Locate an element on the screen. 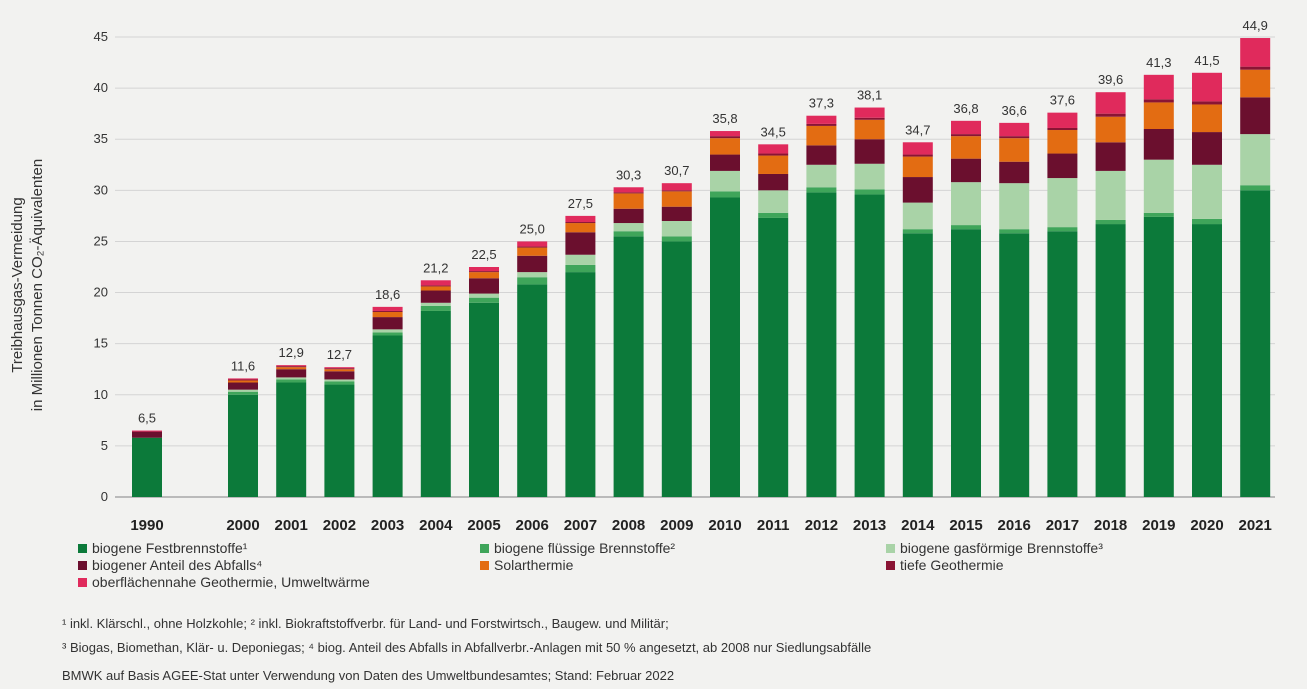 The height and width of the screenshot is (689, 1307). legend-label: Solarthermie is located at coordinates (534, 565).